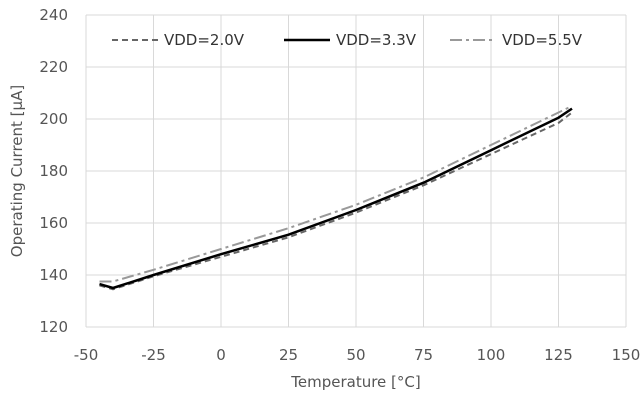 This screenshot has width=641, height=398. What do you see at coordinates (423, 355) in the screenshot?
I see `x-tick-label: 75` at bounding box center [423, 355].